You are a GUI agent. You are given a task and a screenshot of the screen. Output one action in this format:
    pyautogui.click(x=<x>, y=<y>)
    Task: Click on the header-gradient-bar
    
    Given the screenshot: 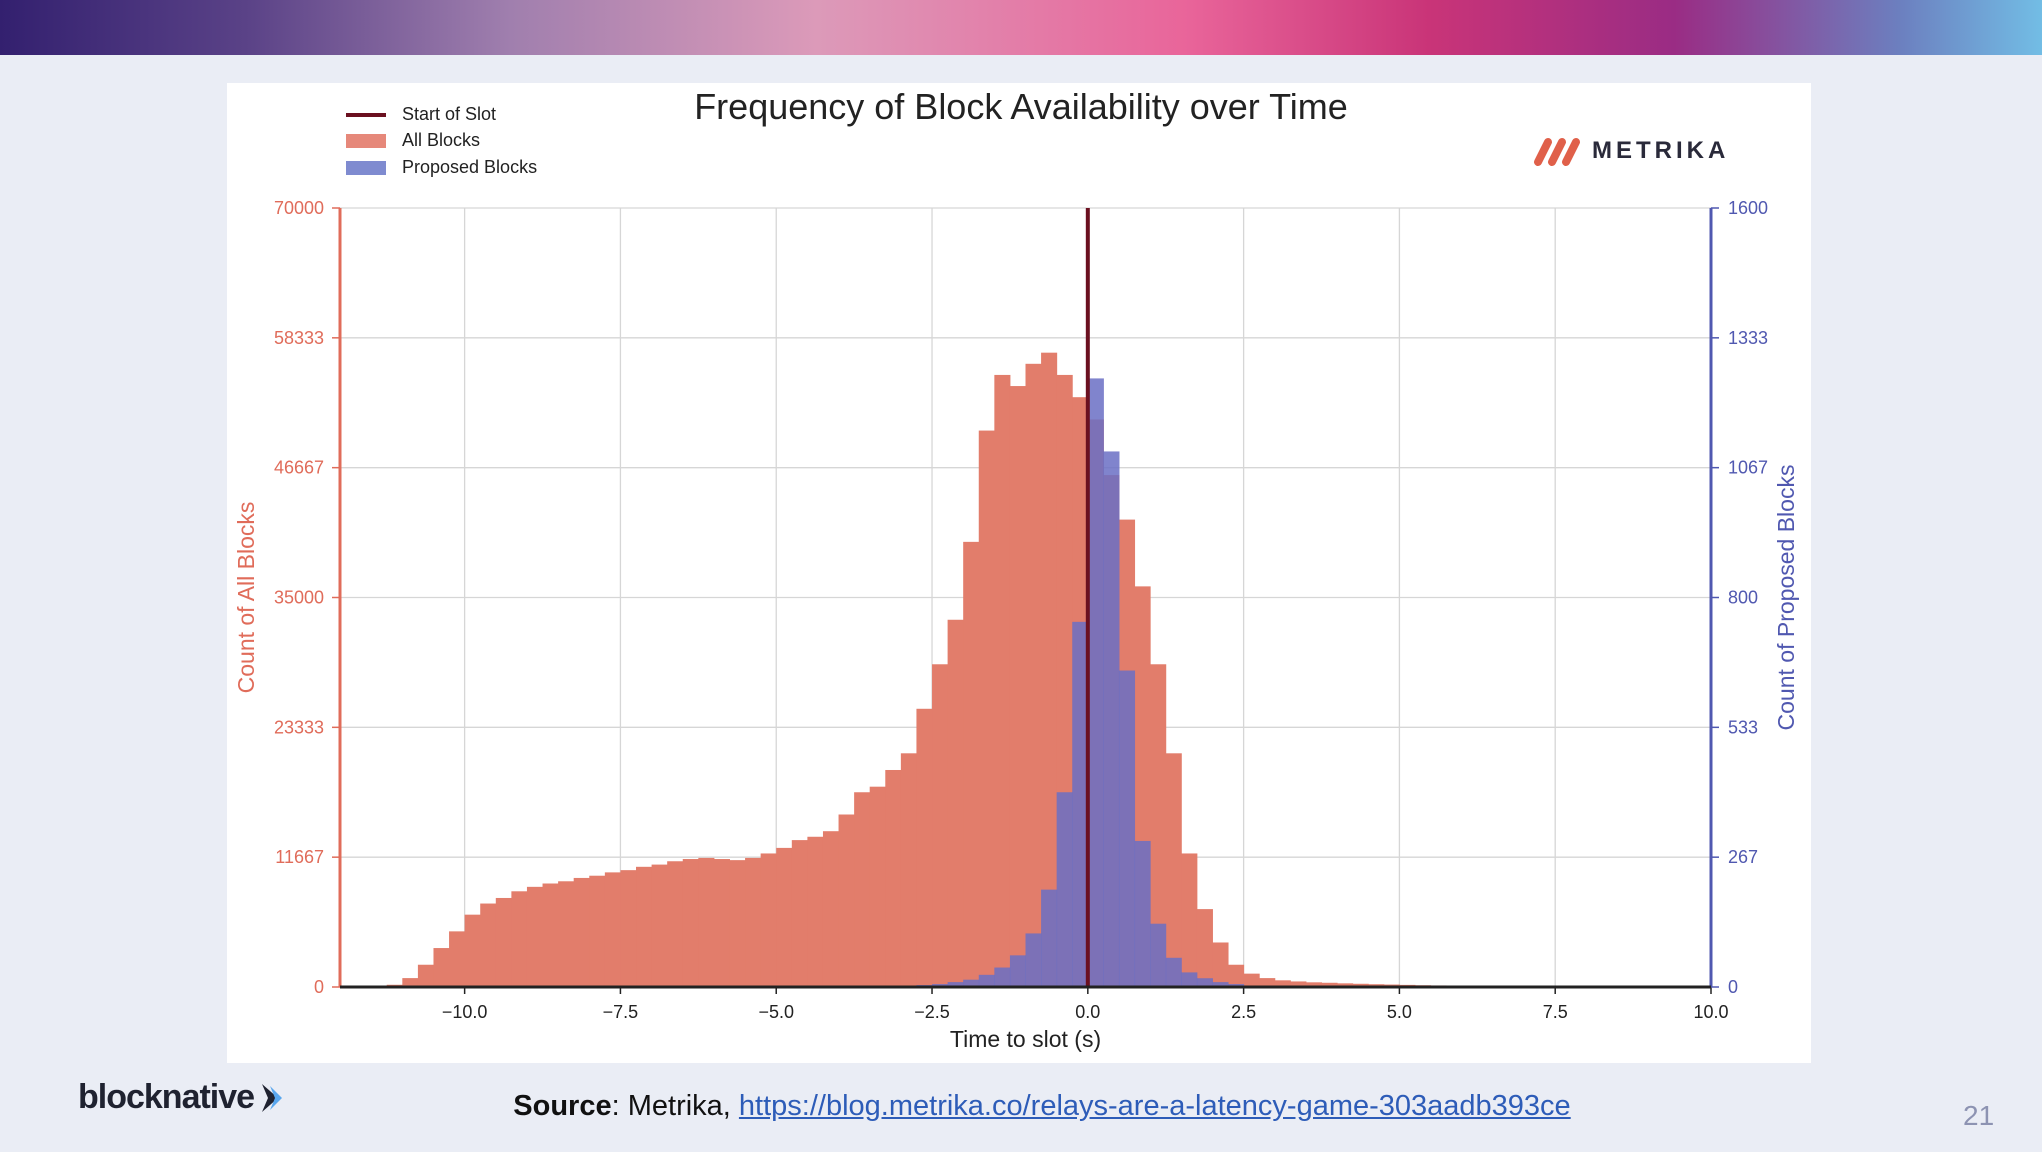 What is the action you would take?
    pyautogui.click(x=1021, y=27)
    